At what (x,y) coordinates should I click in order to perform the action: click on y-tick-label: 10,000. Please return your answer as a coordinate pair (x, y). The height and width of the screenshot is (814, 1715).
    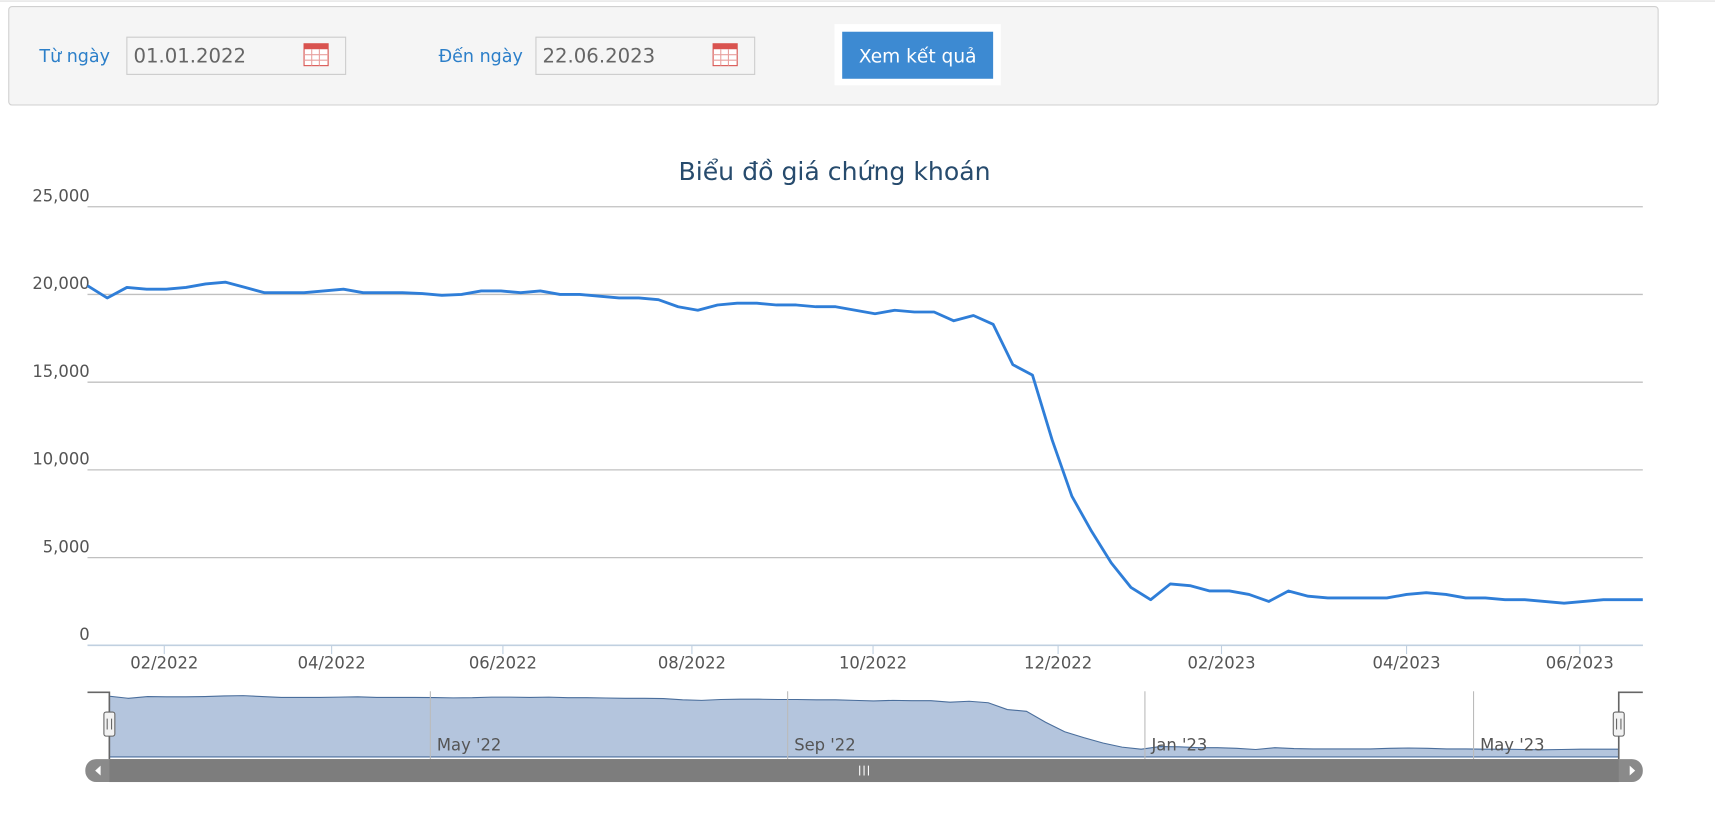
    Looking at the image, I should click on (60, 459).